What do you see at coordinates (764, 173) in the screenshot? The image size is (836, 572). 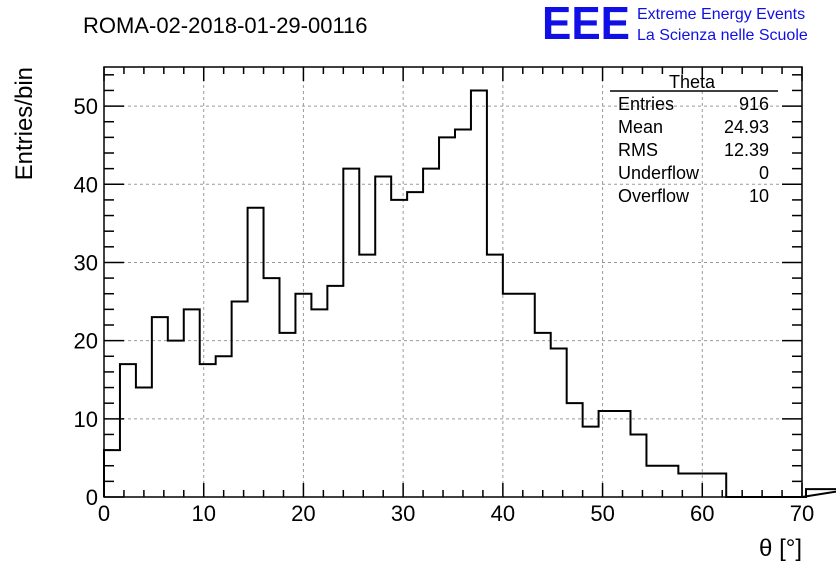 I see `stats-value: 0` at bounding box center [764, 173].